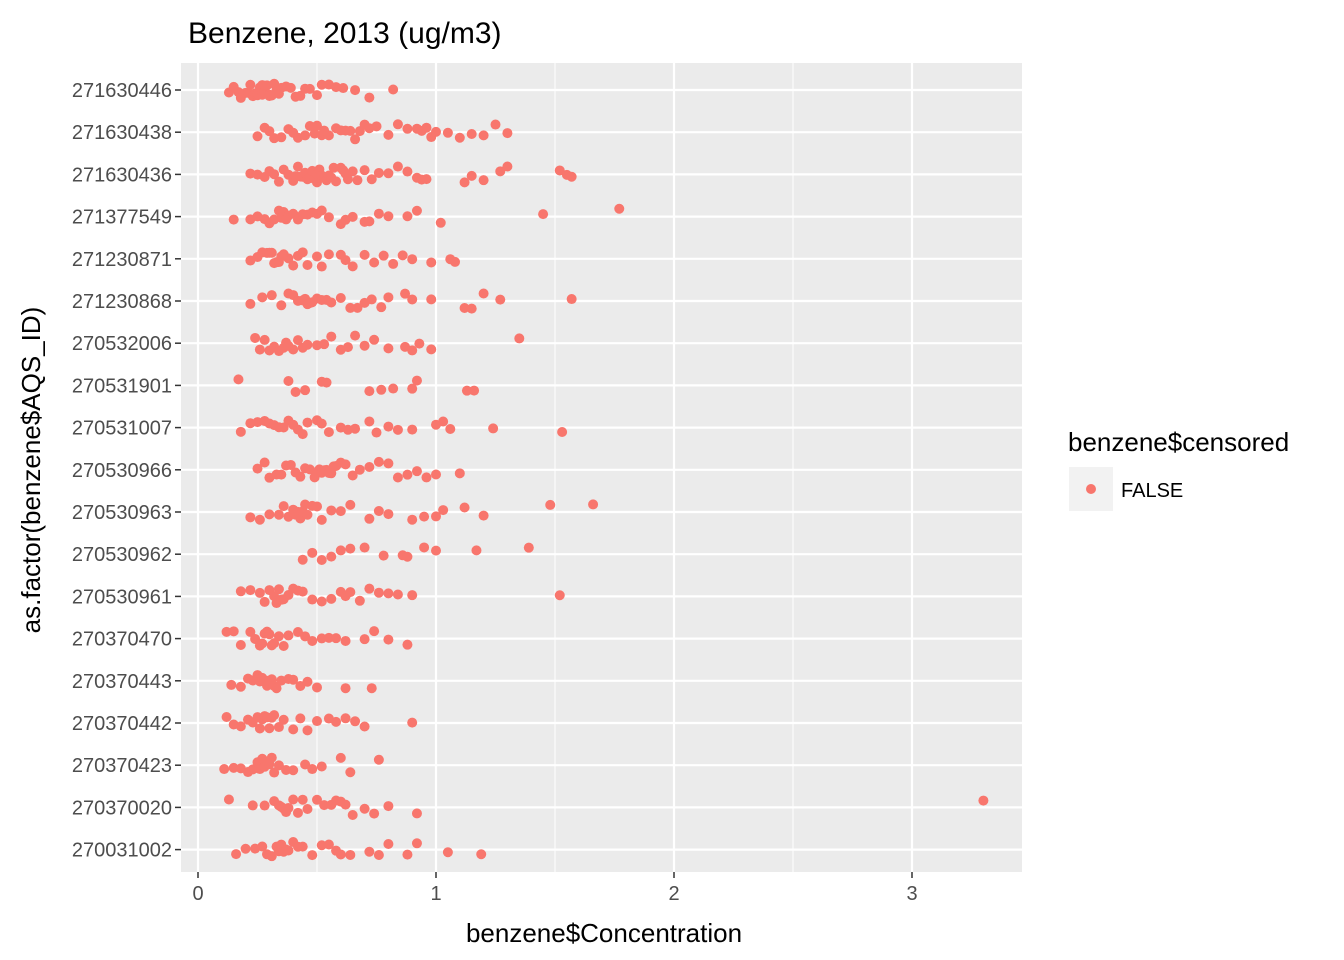 Image resolution: width=1344 pixels, height=960 pixels. What do you see at coordinates (911, 894) in the screenshot?
I see `x-tick-label: 3` at bounding box center [911, 894].